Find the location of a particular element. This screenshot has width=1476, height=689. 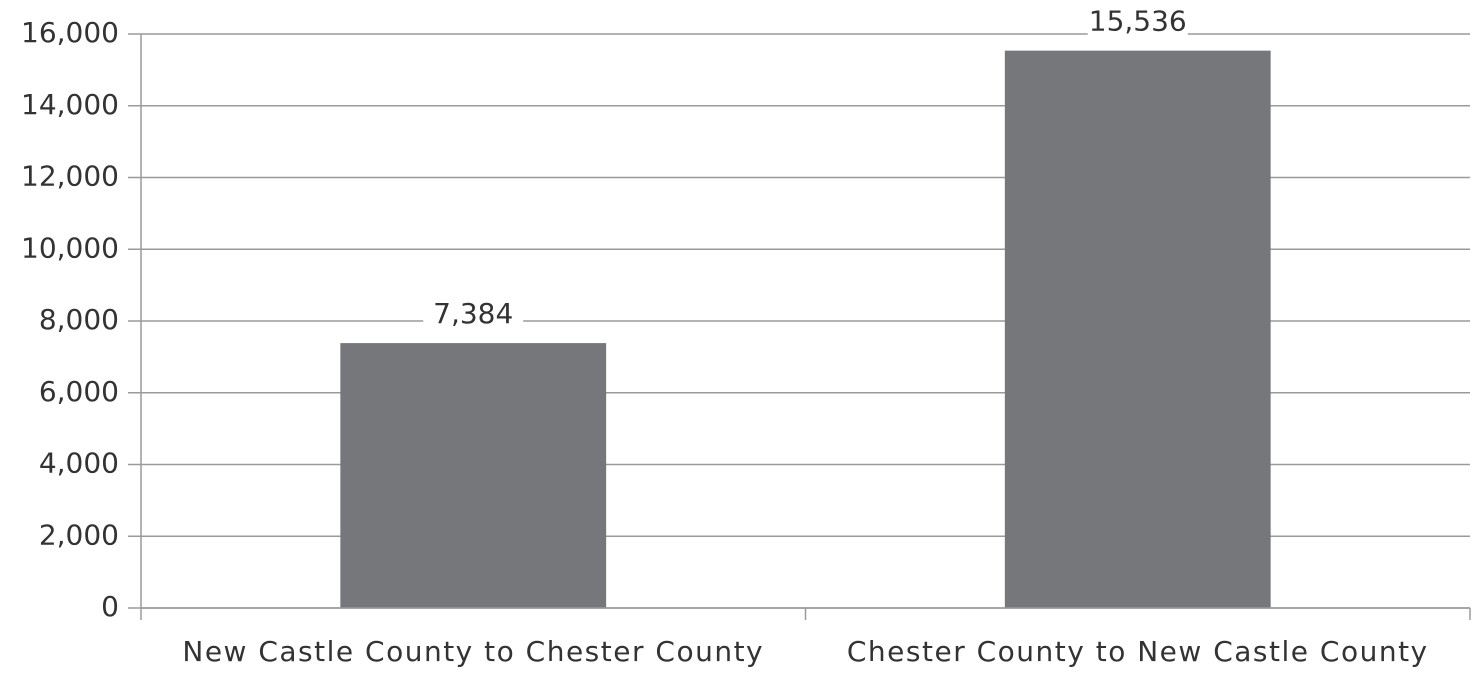

y-tick-label: 6,000 is located at coordinates (79, 391).